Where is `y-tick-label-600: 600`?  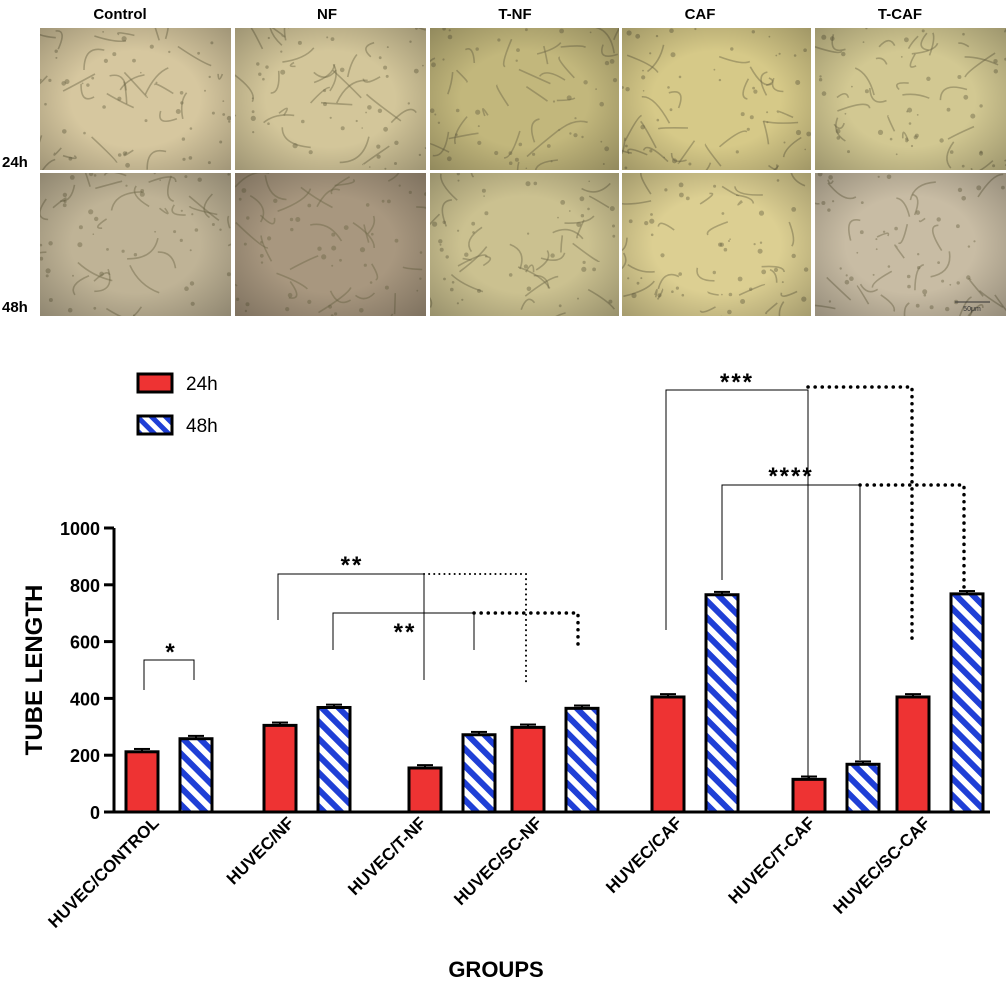
y-tick-label-600: 600 is located at coordinates (85, 643).